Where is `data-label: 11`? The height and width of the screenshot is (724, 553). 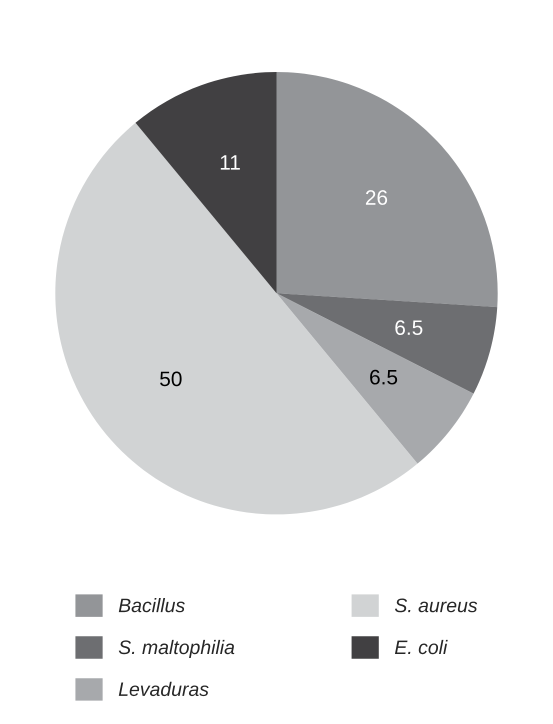
data-label: 11 is located at coordinates (230, 162).